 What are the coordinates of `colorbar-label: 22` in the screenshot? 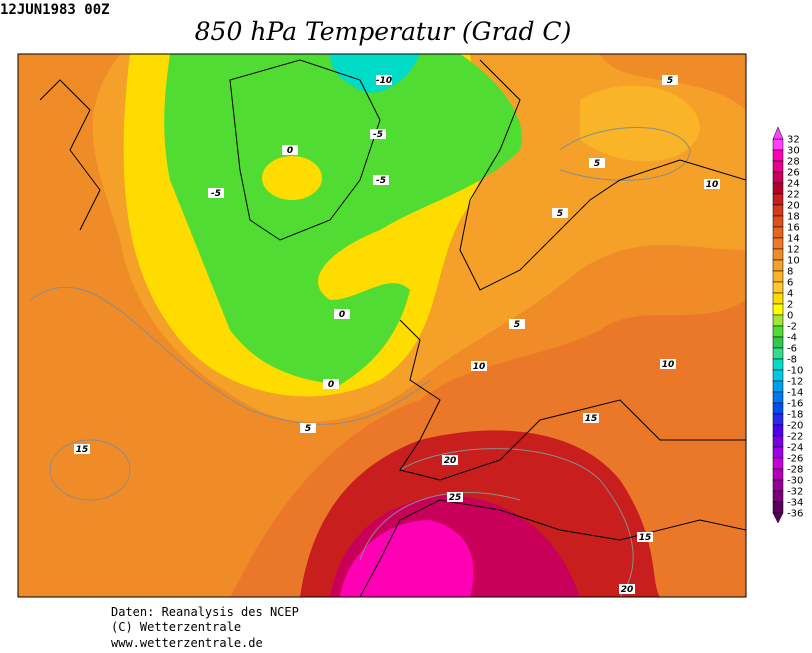 It's located at (793, 195).